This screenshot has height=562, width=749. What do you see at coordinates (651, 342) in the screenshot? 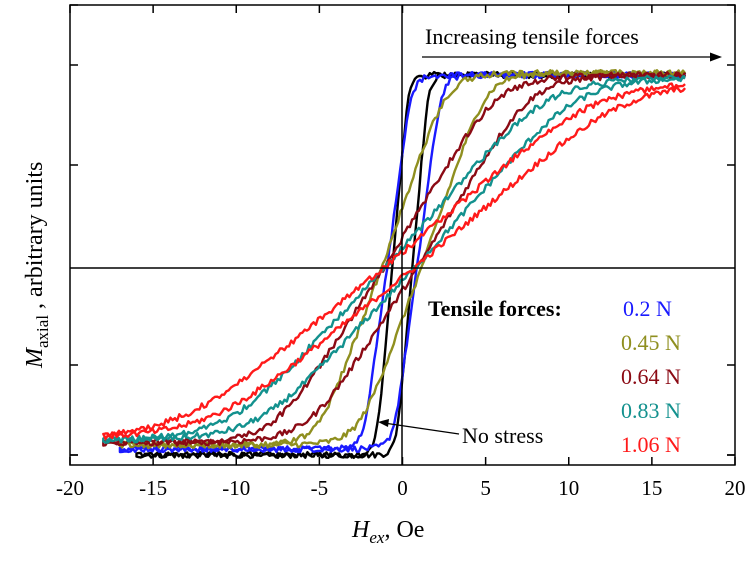
I see `legend-entry: 0.45 N` at bounding box center [651, 342].